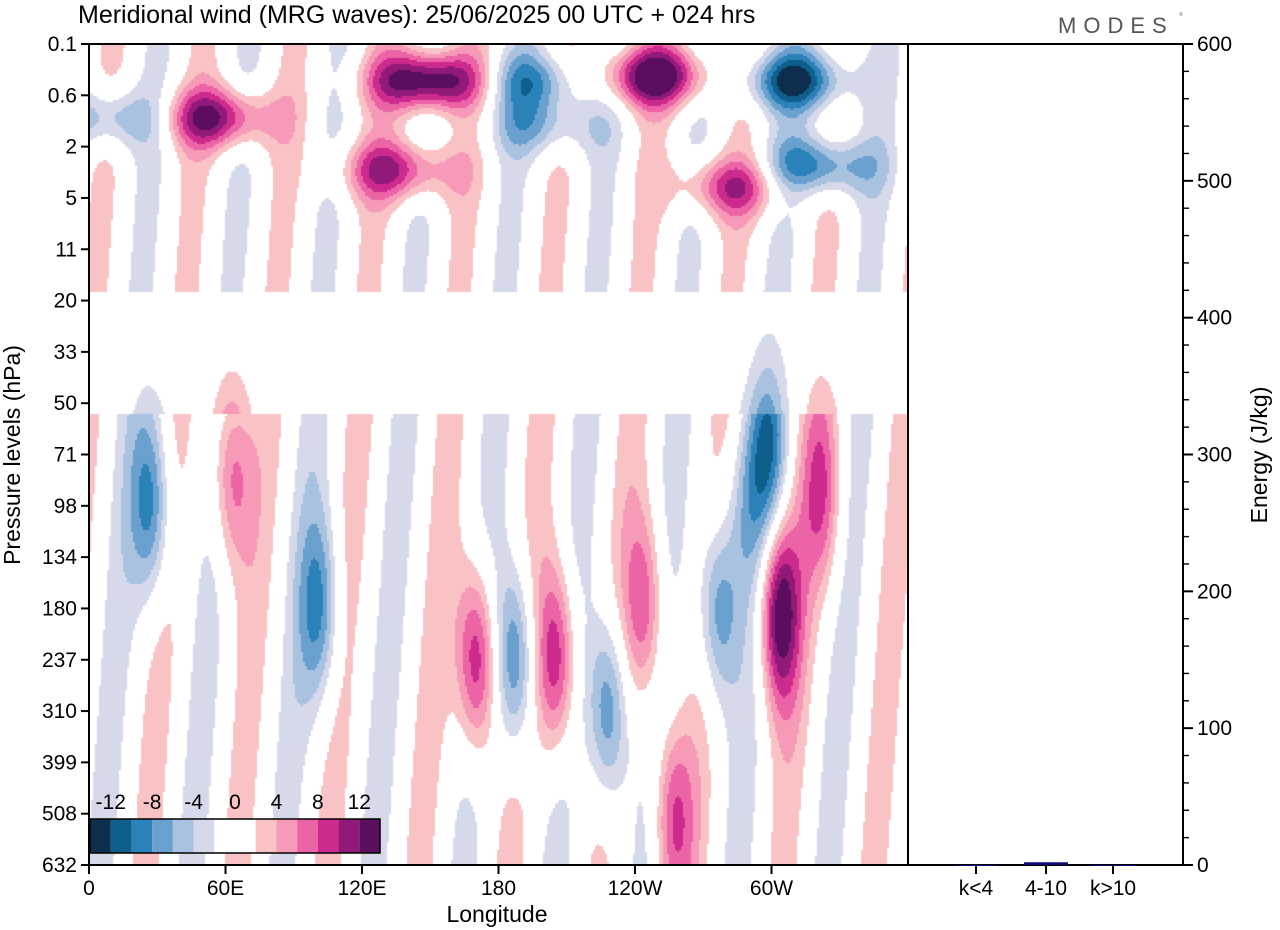 The image size is (1280, 930). Describe the element at coordinates (1214, 318) in the screenshot. I see `energy-tick-label: 400` at that location.